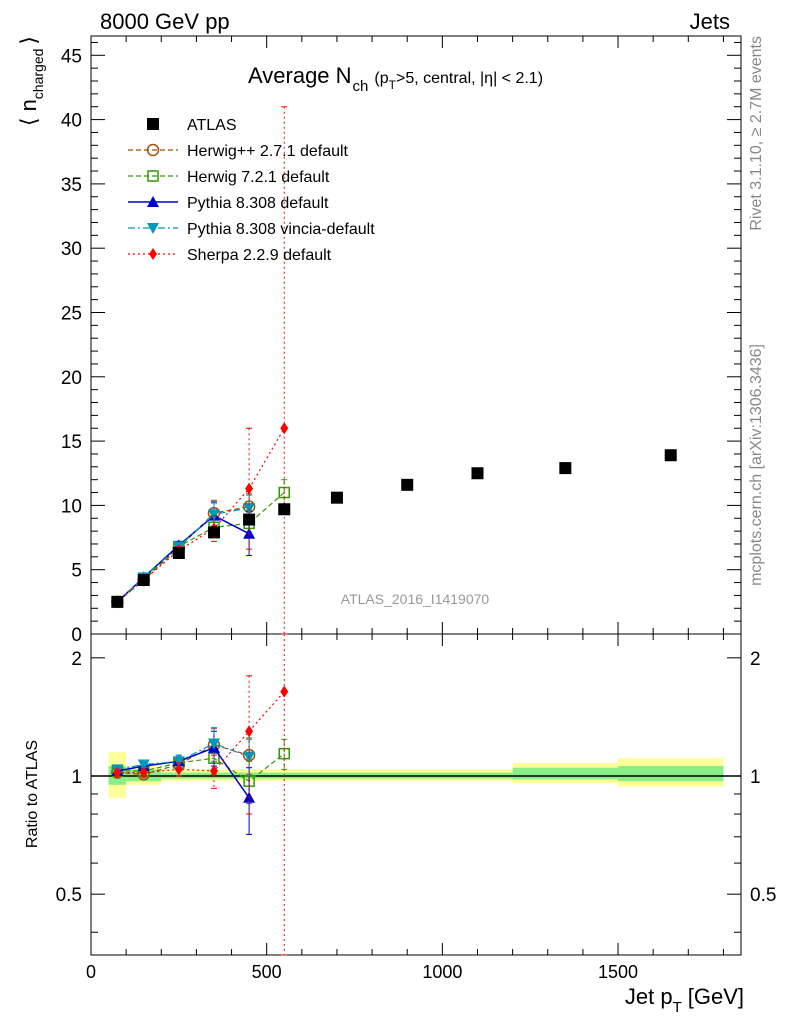 Image resolution: width=786 pixels, height=1024 pixels. What do you see at coordinates (716, 996) in the screenshot?
I see `xlabel-unit: [GeV]` at bounding box center [716, 996].